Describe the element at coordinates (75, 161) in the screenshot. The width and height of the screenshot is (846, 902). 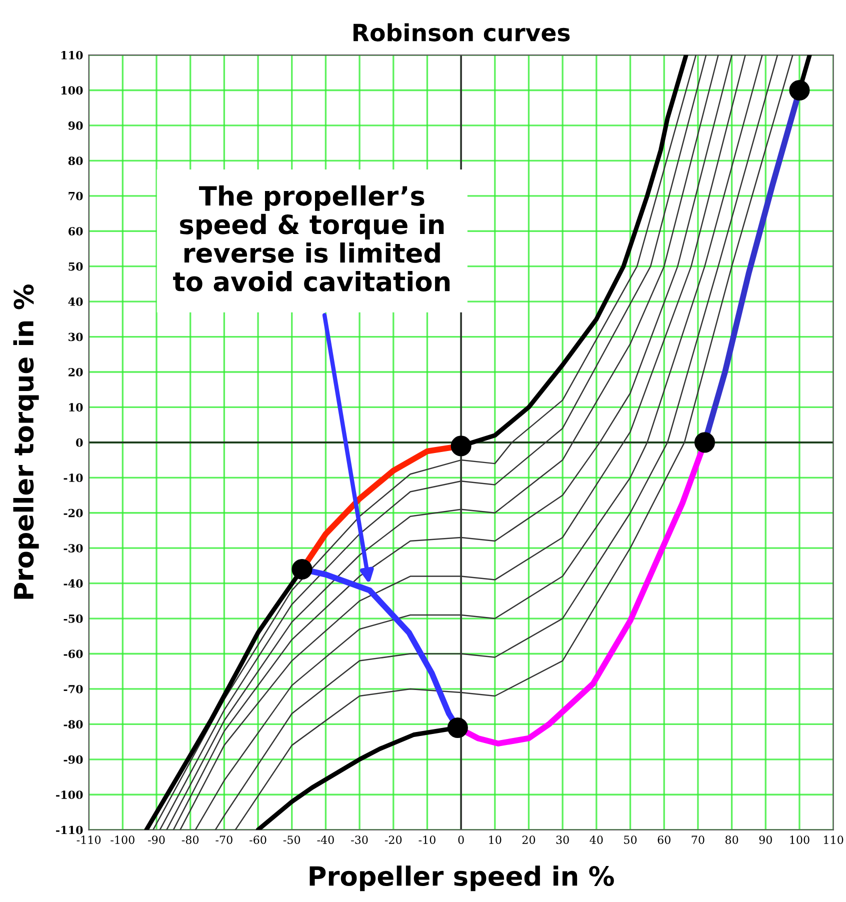
I see `y-tick-label: 80` at that location.